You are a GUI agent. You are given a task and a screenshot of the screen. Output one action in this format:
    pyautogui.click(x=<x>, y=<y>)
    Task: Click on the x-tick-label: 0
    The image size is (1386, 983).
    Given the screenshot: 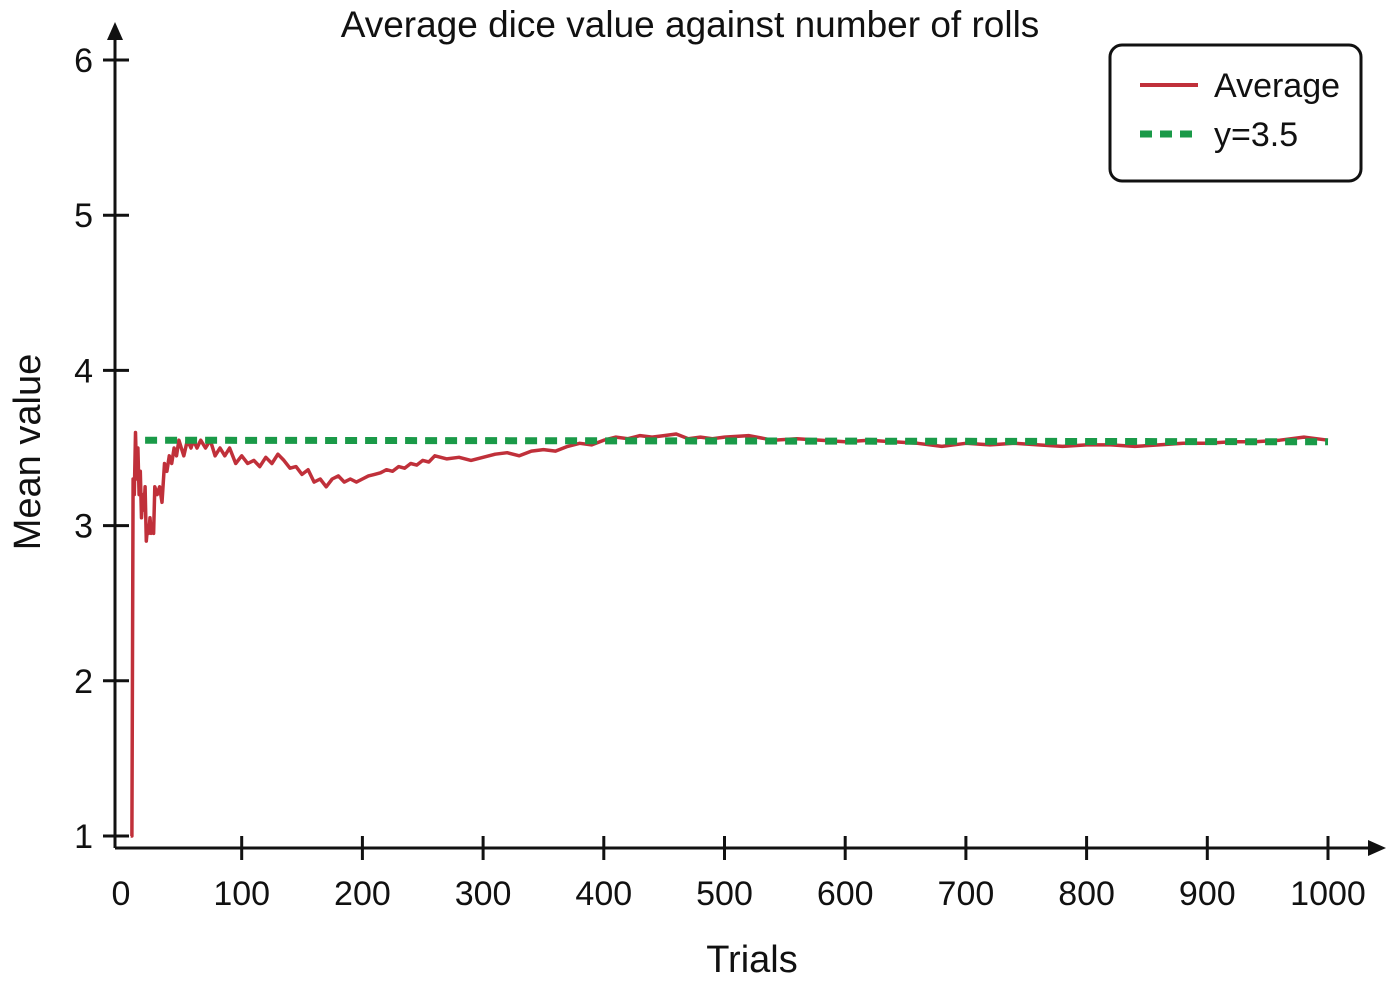 What is the action you would take?
    pyautogui.click(x=121, y=894)
    